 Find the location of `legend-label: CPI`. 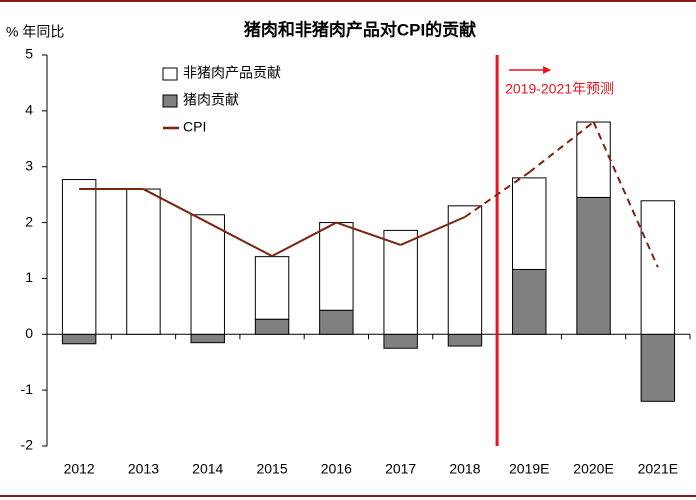

legend-label: CPI is located at coordinates (194, 127).